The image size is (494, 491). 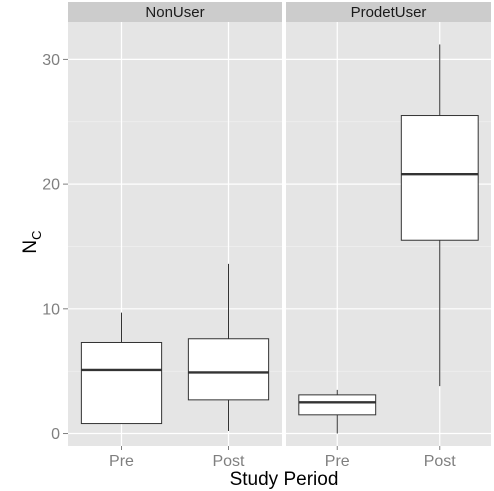 What do you see at coordinates (55, 247) in the screenshot?
I see `y-axis: 0 10 20 30` at bounding box center [55, 247].